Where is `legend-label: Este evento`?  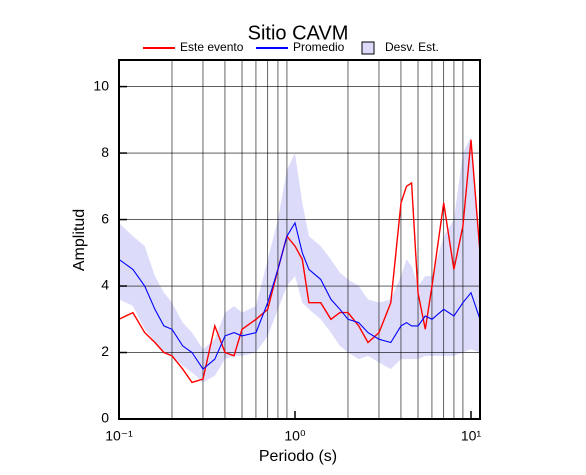
legend-label: Este evento is located at coordinates (212, 47).